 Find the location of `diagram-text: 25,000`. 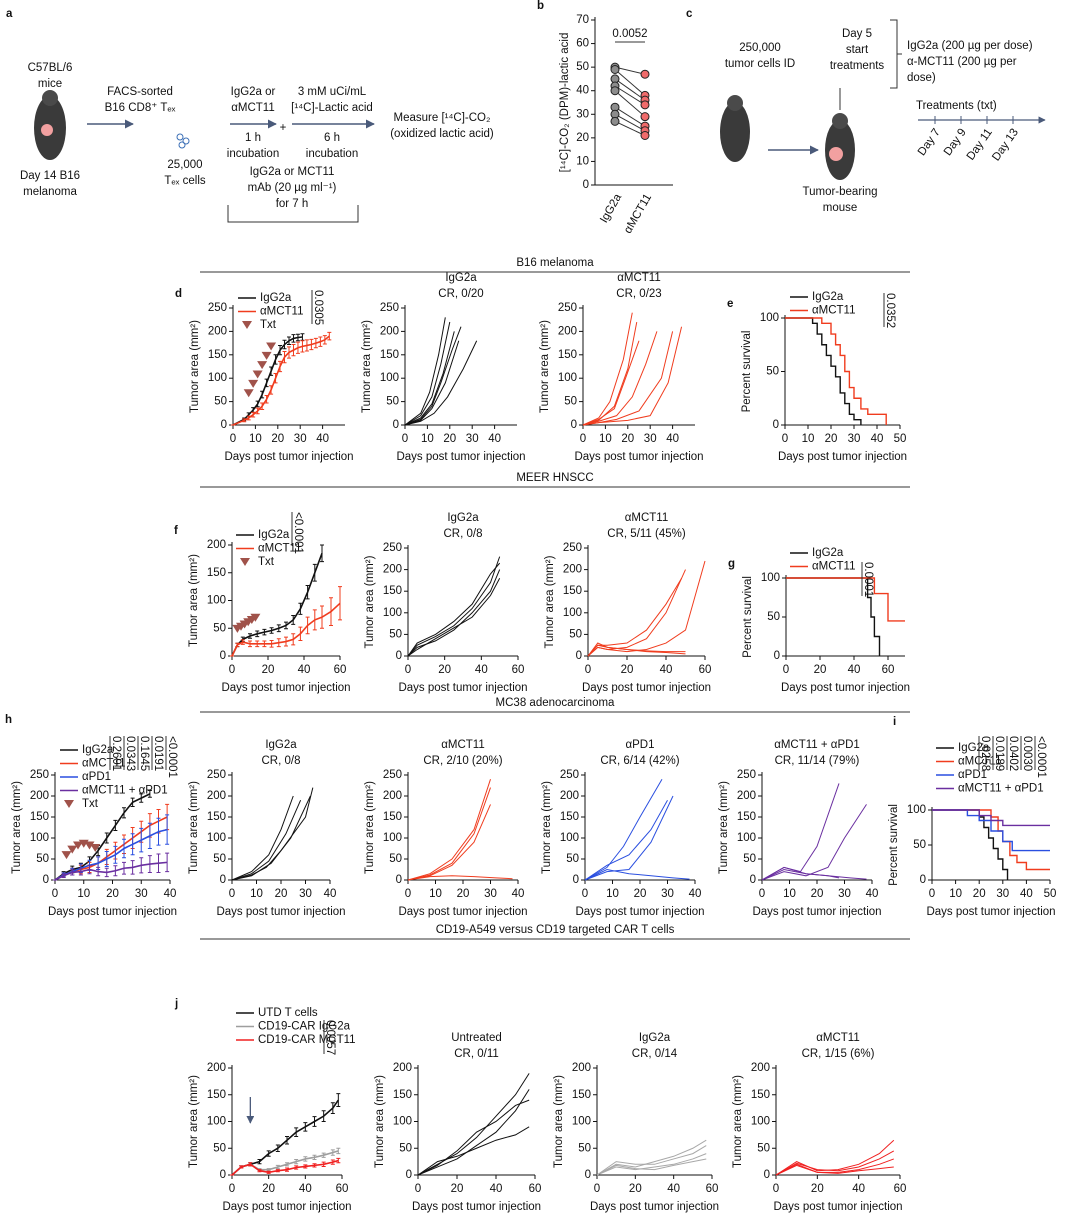

diagram-text: 25,000 is located at coordinates (184, 165).